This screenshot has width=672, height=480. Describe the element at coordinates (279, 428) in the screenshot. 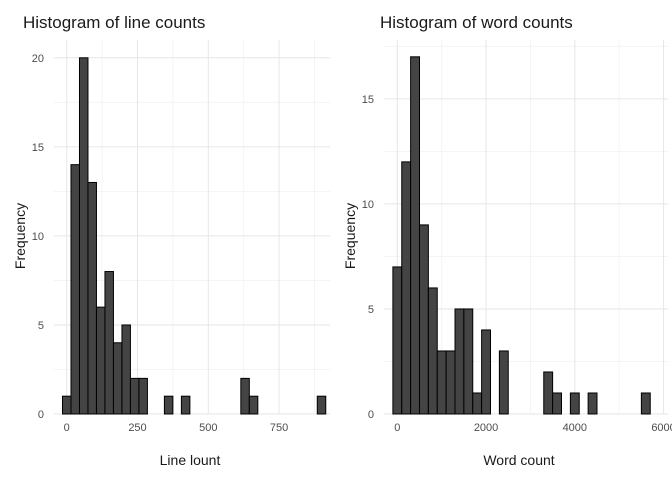

I see `line-count-x-tick-label: 750` at that location.